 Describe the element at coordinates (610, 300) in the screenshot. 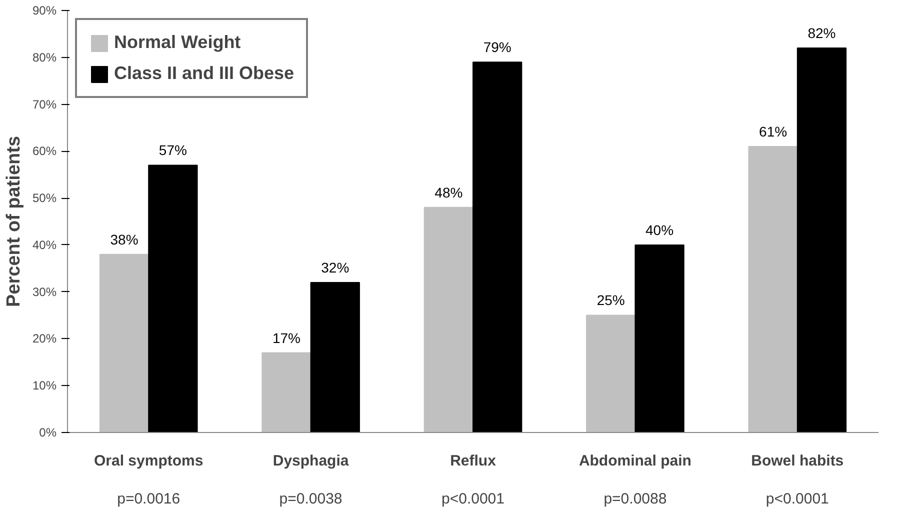

I see `data-label: 25%` at that location.